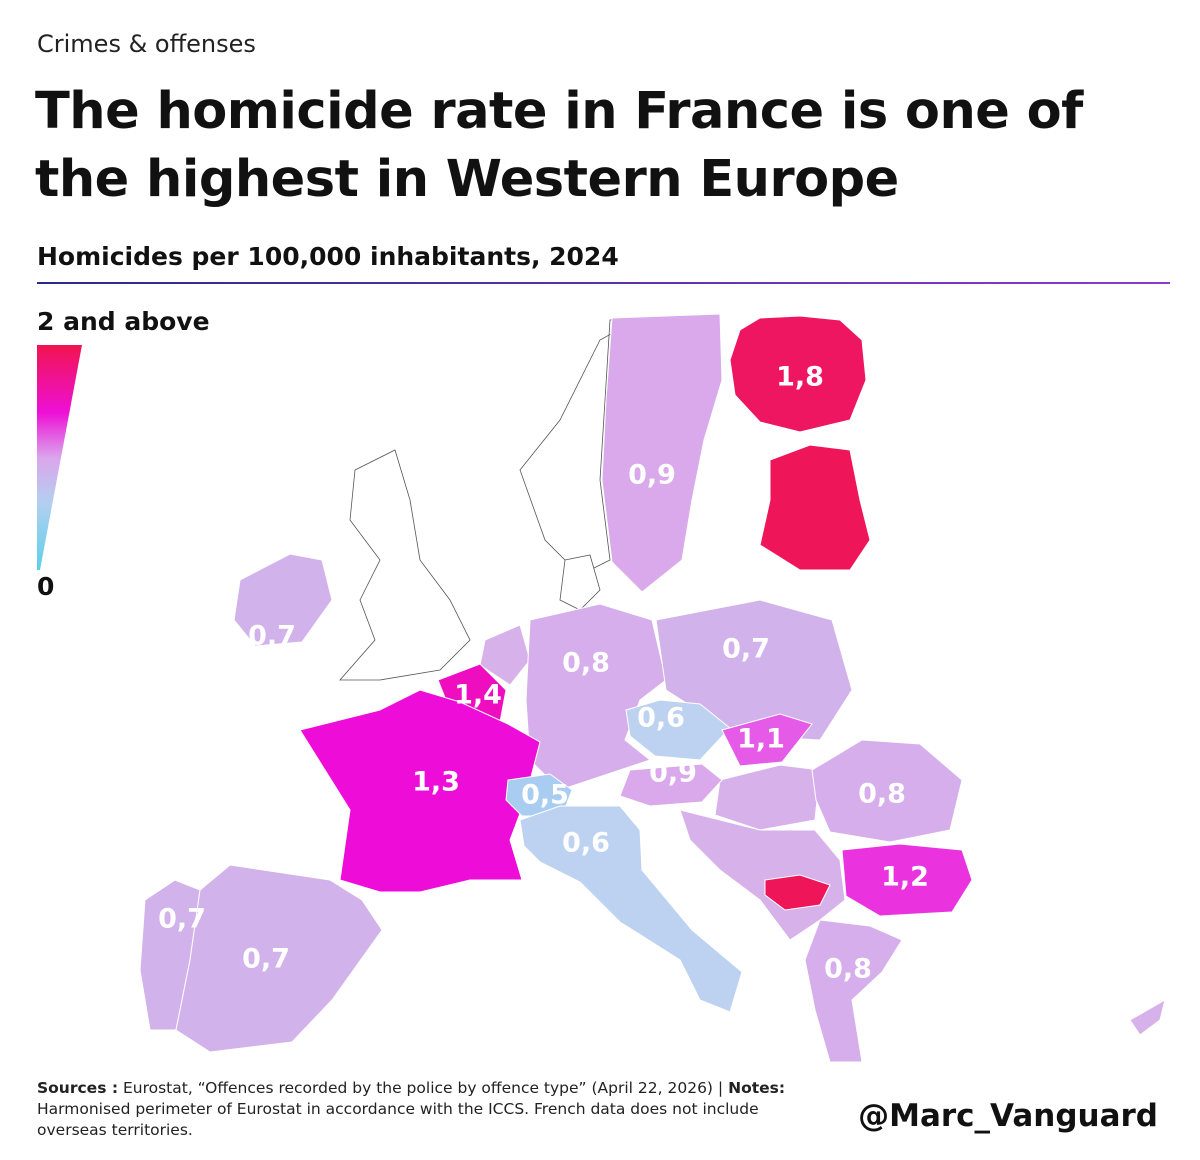 The image size is (1200, 1160). I want to click on value-label: 0,5, so click(545, 795).